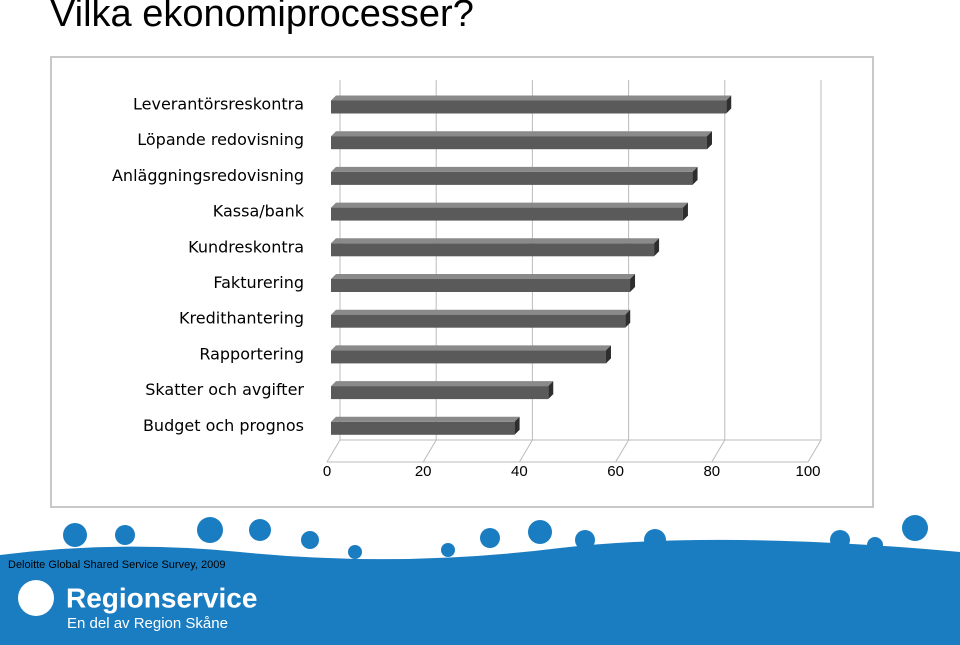 The width and height of the screenshot is (960, 645). What do you see at coordinates (495, 537) in the screenshot?
I see `hand-decoration` at bounding box center [495, 537].